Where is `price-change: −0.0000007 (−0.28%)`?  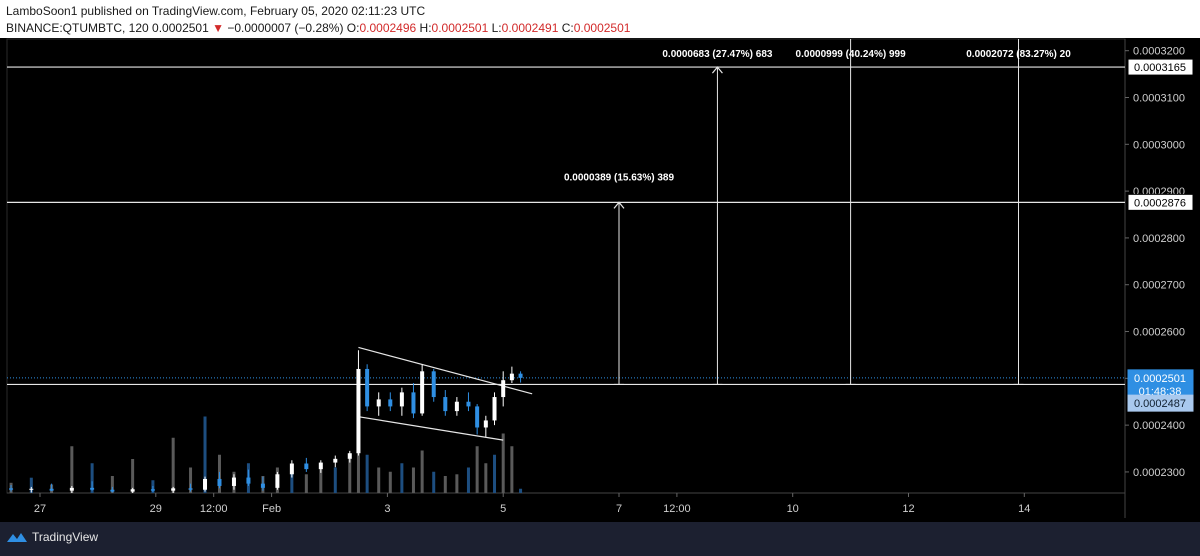 price-change: −0.0000007 (−0.28%) is located at coordinates (285, 28).